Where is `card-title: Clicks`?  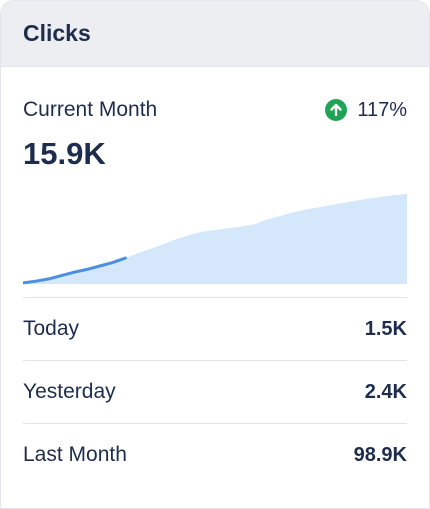 card-title: Clicks is located at coordinates (57, 33).